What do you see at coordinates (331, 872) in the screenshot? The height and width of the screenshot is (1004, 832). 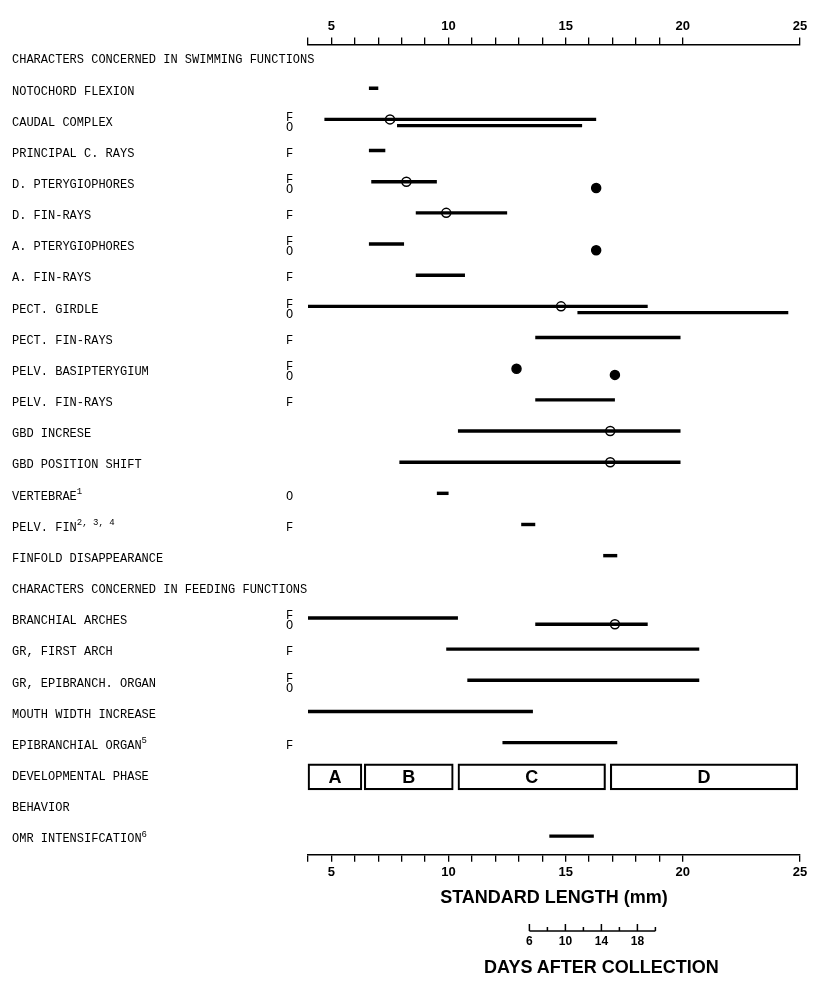 I see `x-tick-label: 5` at bounding box center [331, 872].